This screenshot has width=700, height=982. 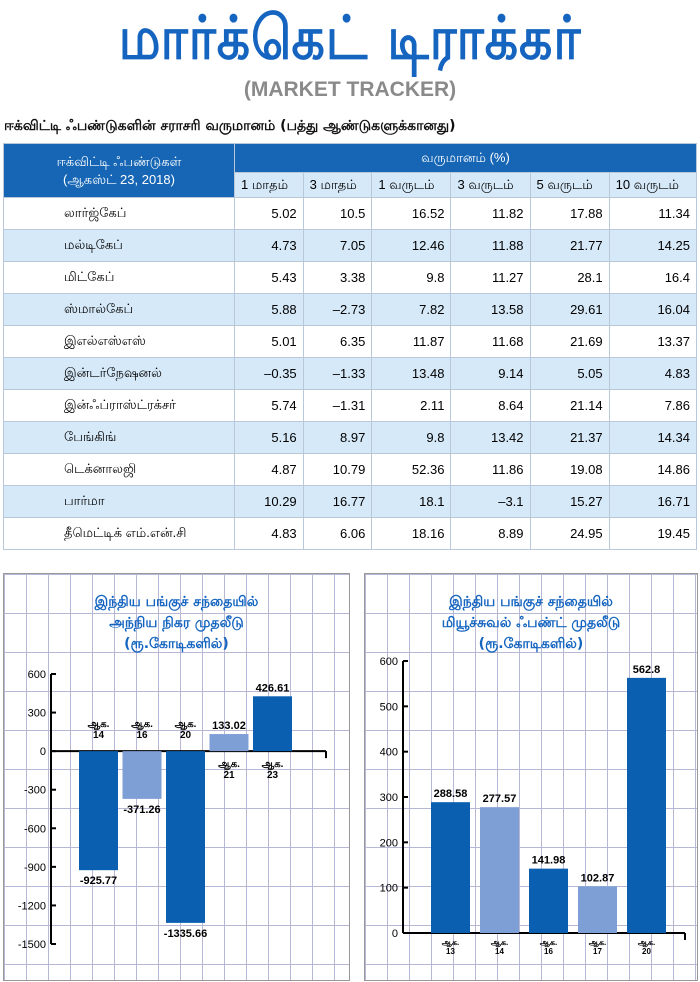 What do you see at coordinates (269, 277) in the screenshot?
I see `return-value: 5.43` at bounding box center [269, 277].